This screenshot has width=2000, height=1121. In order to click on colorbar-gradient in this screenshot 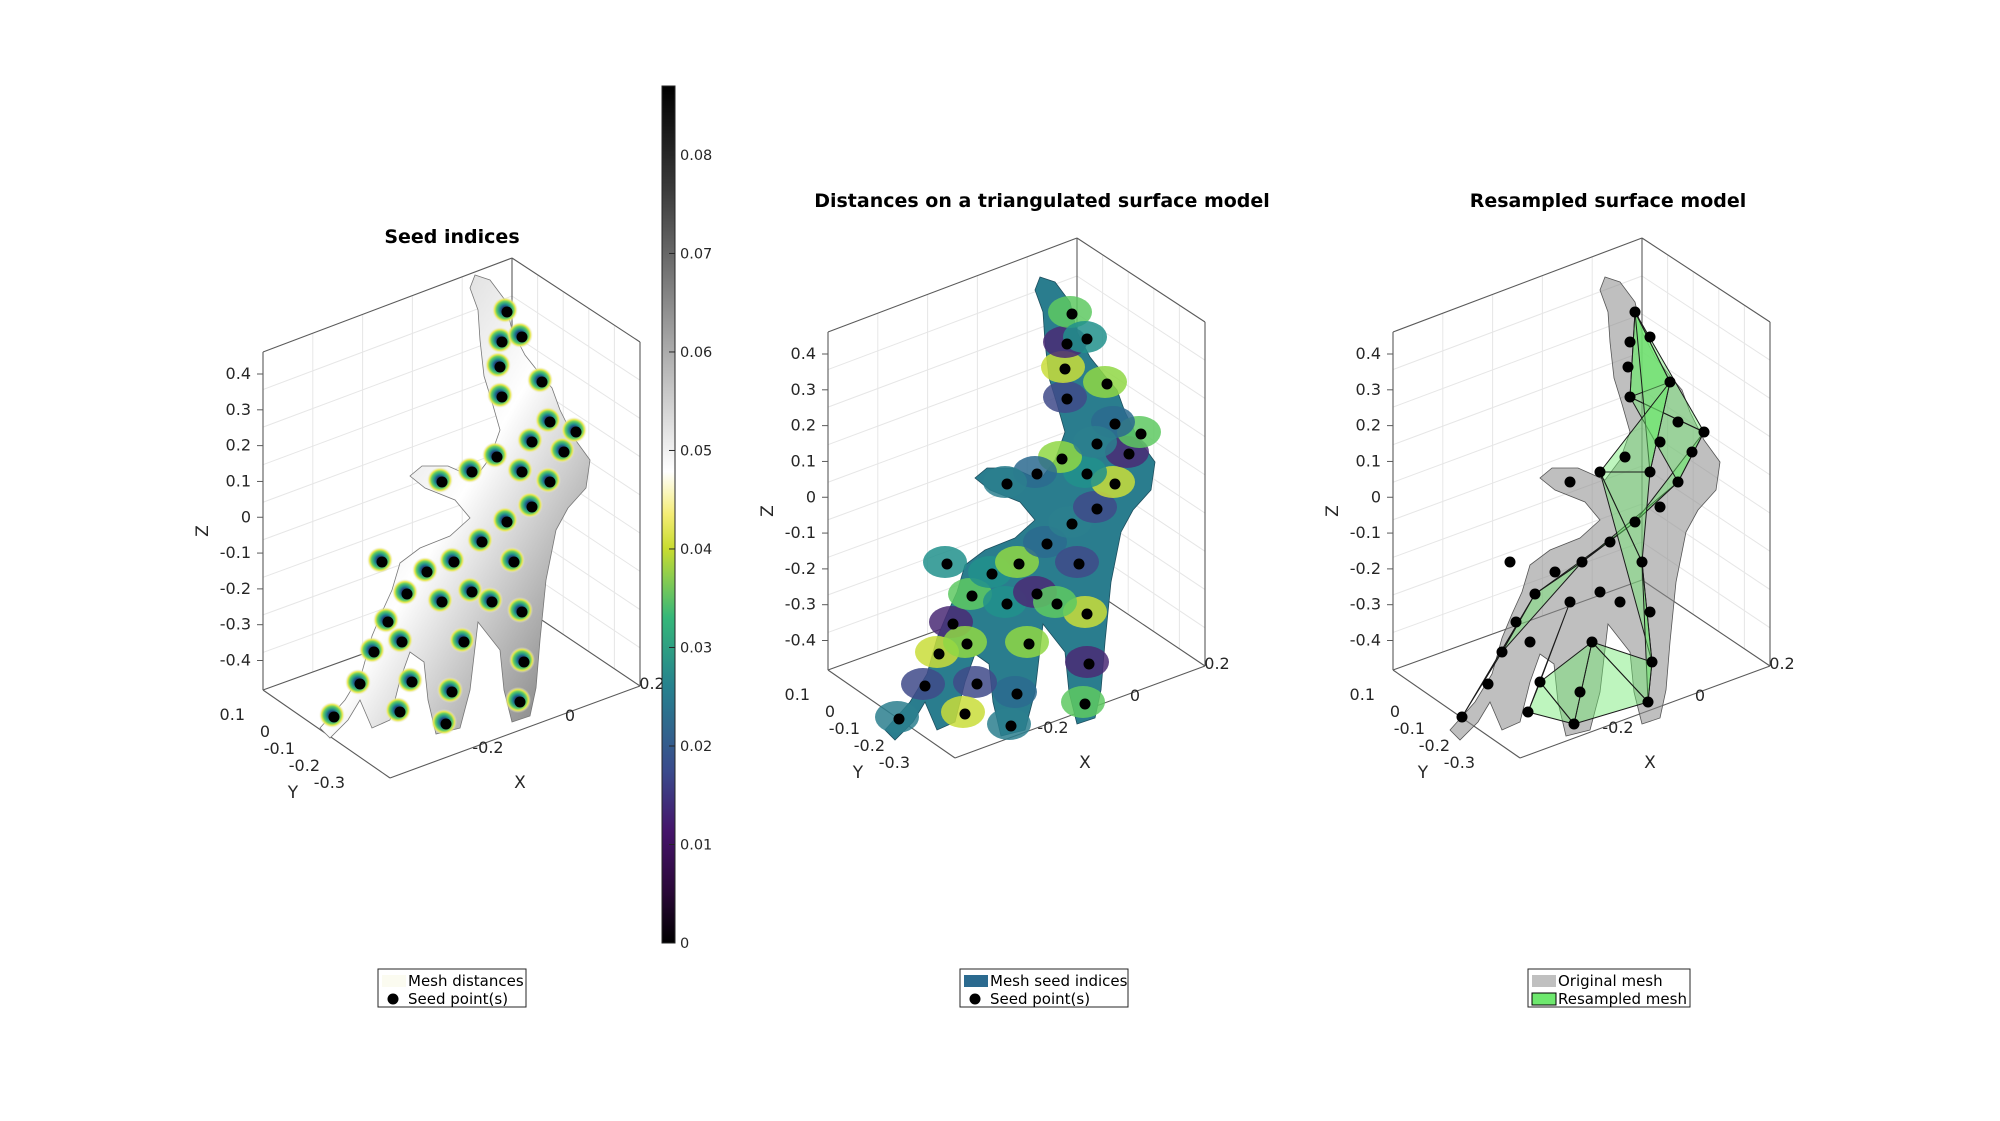, I will do `click(668, 514)`.